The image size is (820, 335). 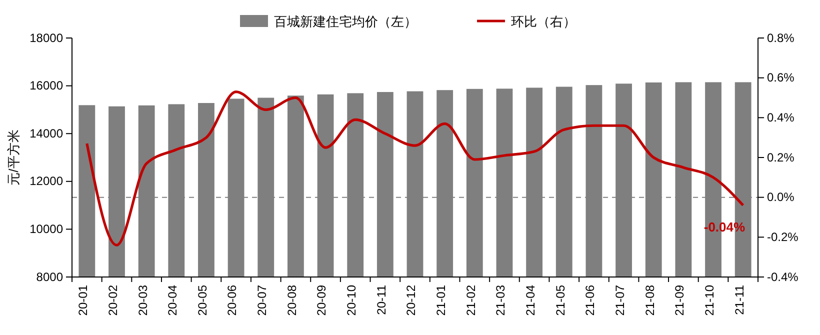 What do you see at coordinates (560, 300) in the screenshot?
I see `x-tick-label: 21-05` at bounding box center [560, 300].